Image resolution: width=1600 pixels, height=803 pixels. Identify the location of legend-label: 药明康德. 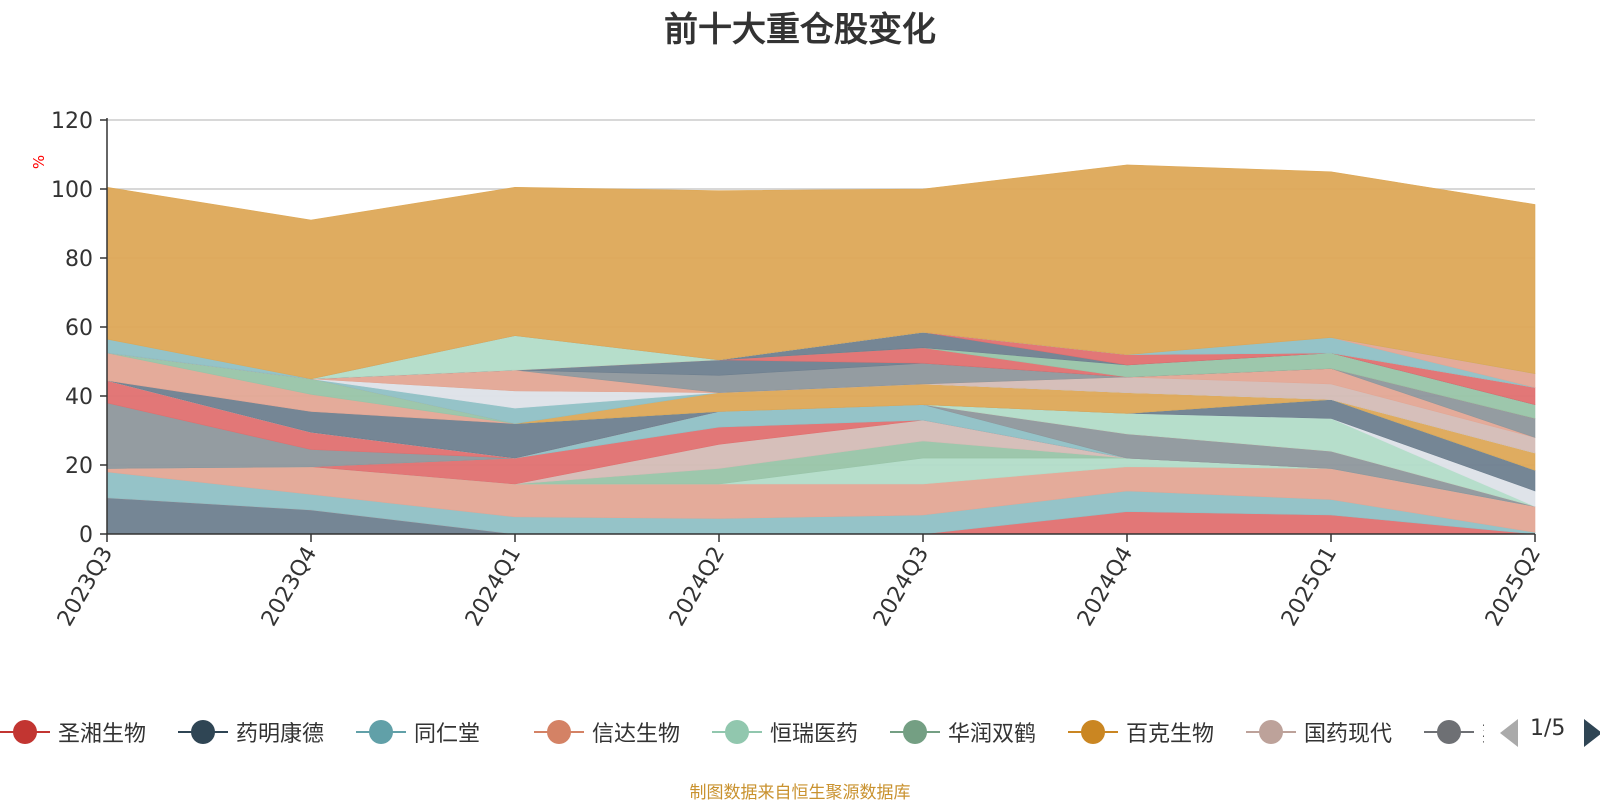
(280, 734).